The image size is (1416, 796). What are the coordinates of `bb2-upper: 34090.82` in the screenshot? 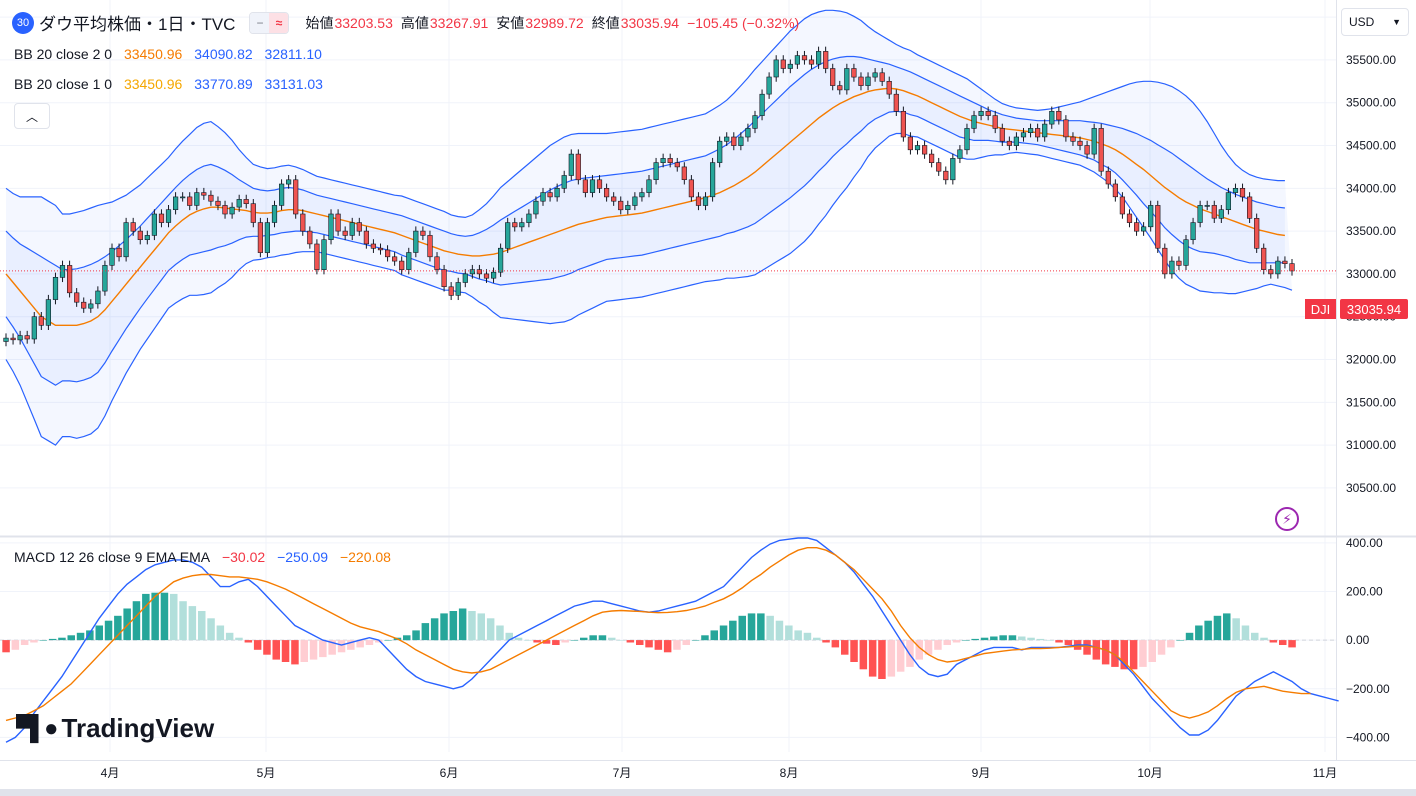 It's located at (223, 54).